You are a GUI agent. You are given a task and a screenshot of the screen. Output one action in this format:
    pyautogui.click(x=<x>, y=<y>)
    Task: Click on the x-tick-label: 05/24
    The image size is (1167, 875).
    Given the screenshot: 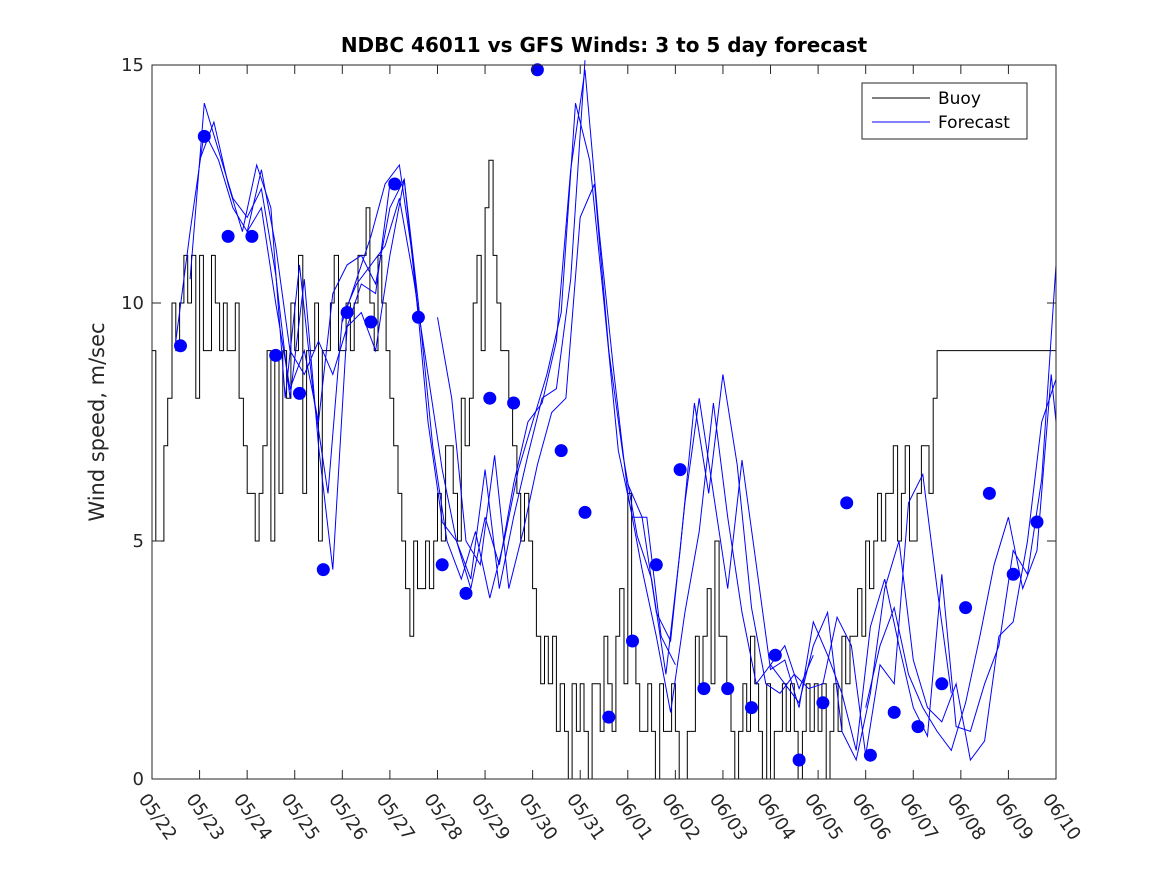 What is the action you would take?
    pyautogui.click(x=252, y=817)
    